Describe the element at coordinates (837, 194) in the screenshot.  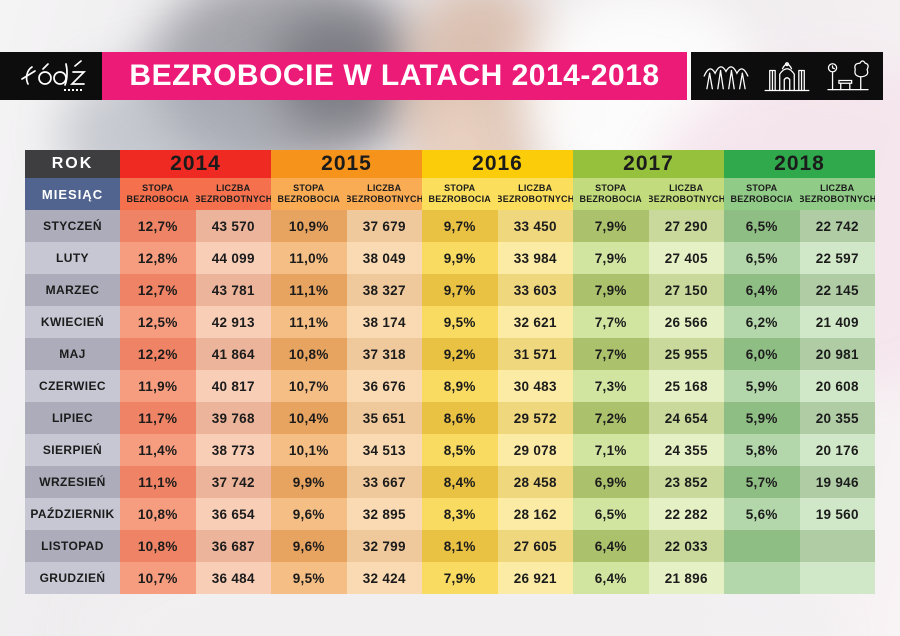
I see `subheader-liczba-2018: LICZBA BEZROBOTNYCH` at that location.